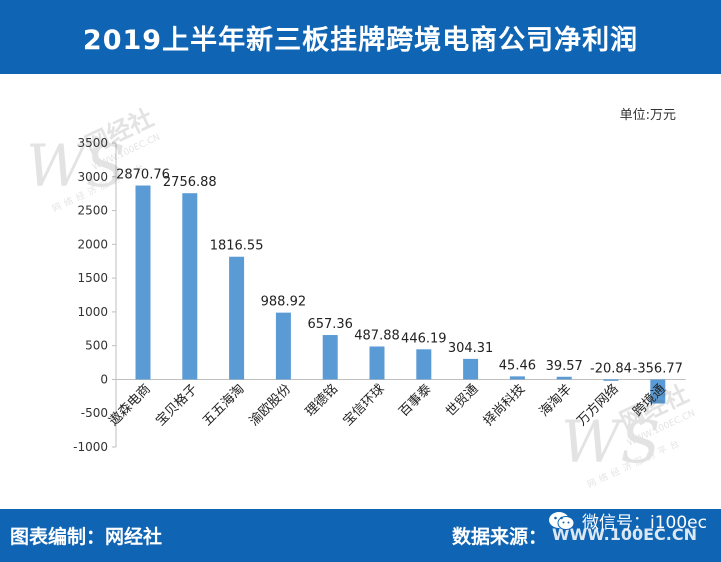  What do you see at coordinates (284, 302) in the screenshot?
I see `data-label: 988.92` at bounding box center [284, 302].